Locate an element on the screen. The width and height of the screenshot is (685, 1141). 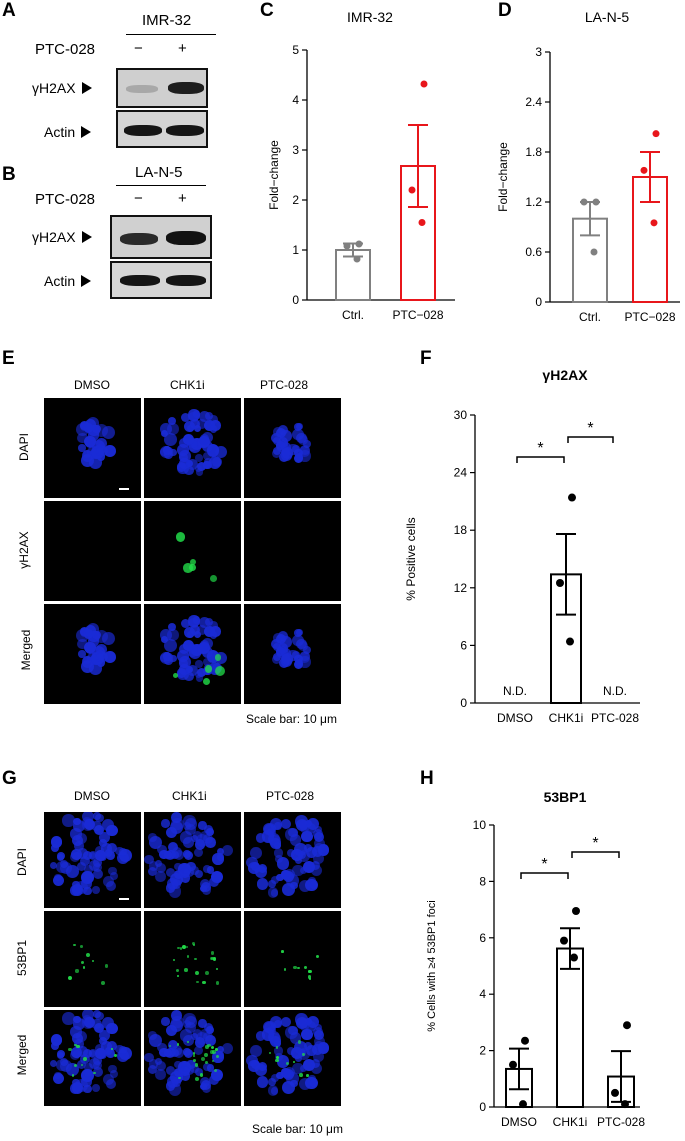
y-tick-label: 24 is located at coordinates (461, 473).